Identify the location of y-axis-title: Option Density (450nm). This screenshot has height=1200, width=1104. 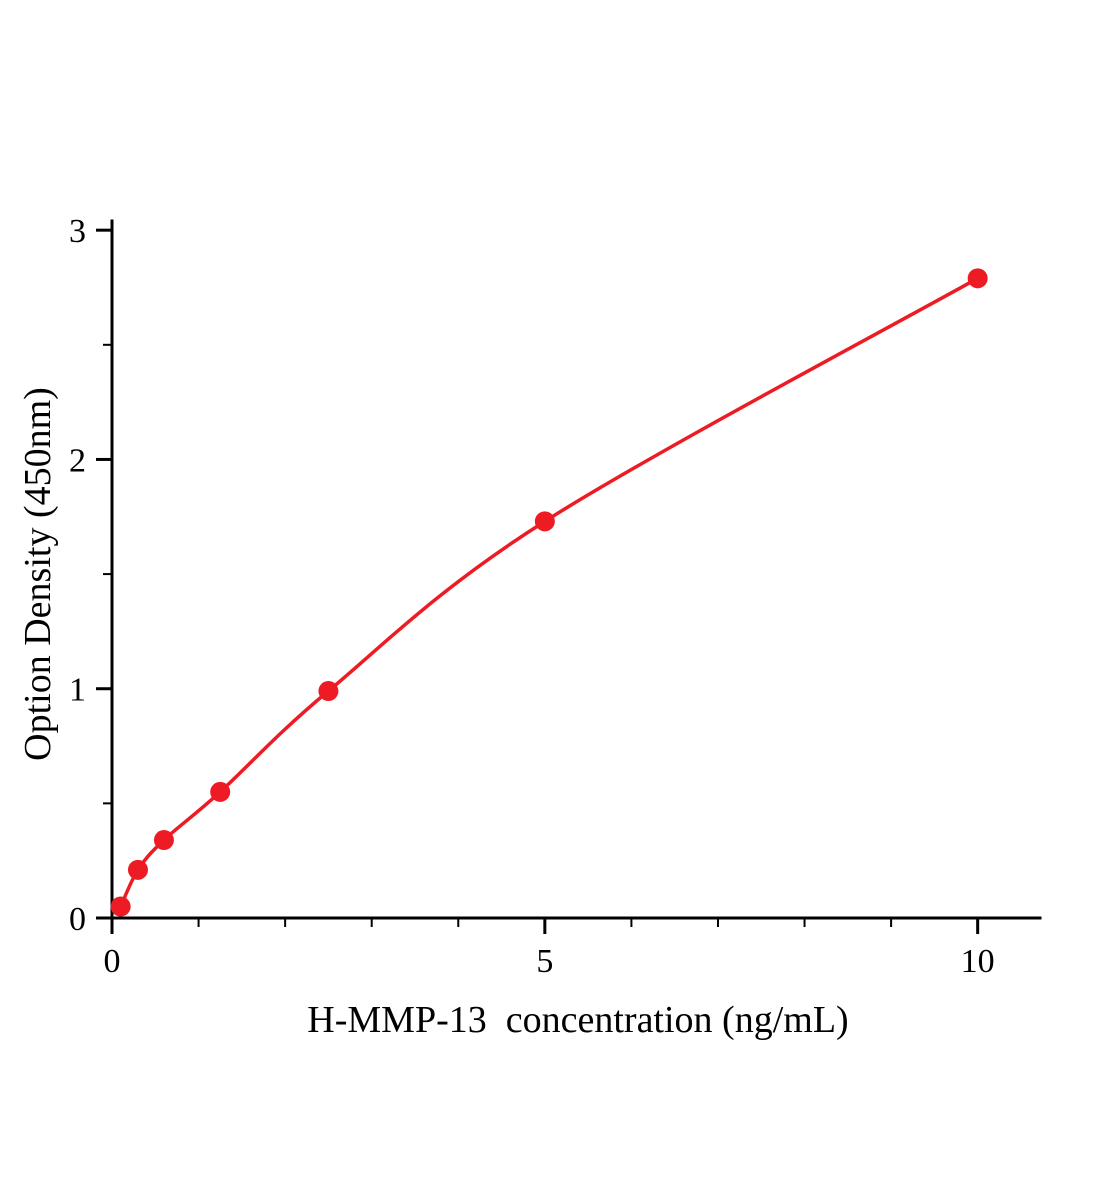
(38, 574).